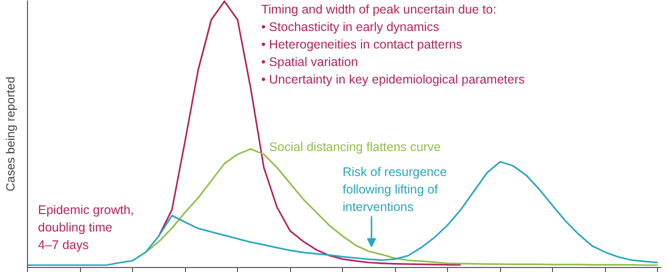 Image resolution: width=669 pixels, height=272 pixels. Describe the element at coordinates (355, 147) in the screenshot. I see `annotation: Social distancing flattens curve` at that location.